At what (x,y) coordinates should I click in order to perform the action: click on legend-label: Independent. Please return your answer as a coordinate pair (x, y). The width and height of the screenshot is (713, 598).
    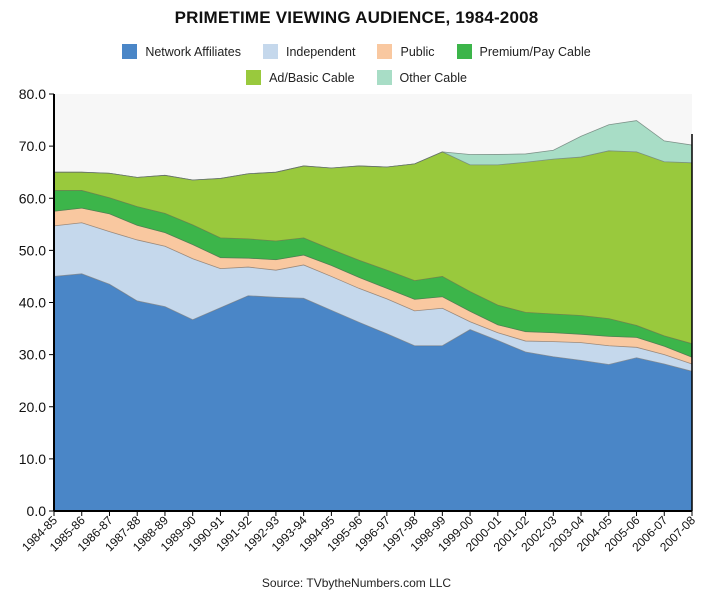
    Looking at the image, I should click on (320, 51).